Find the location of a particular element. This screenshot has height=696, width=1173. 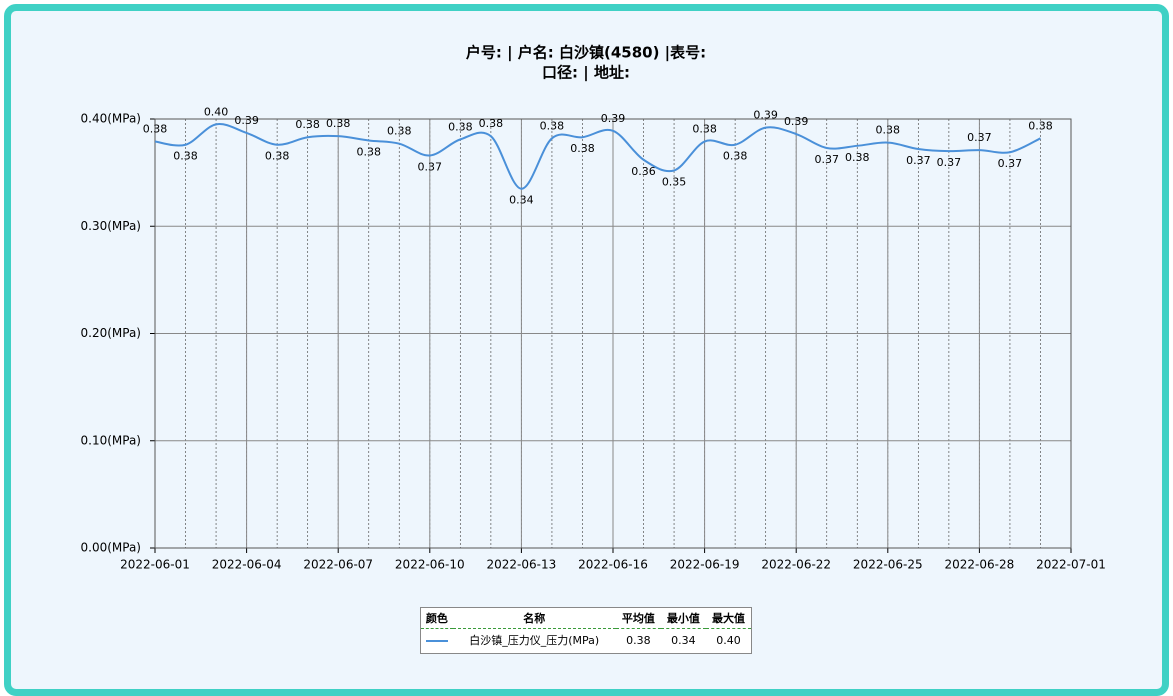

chart-subtitle: 口径: | 地址: is located at coordinates (586, 73).